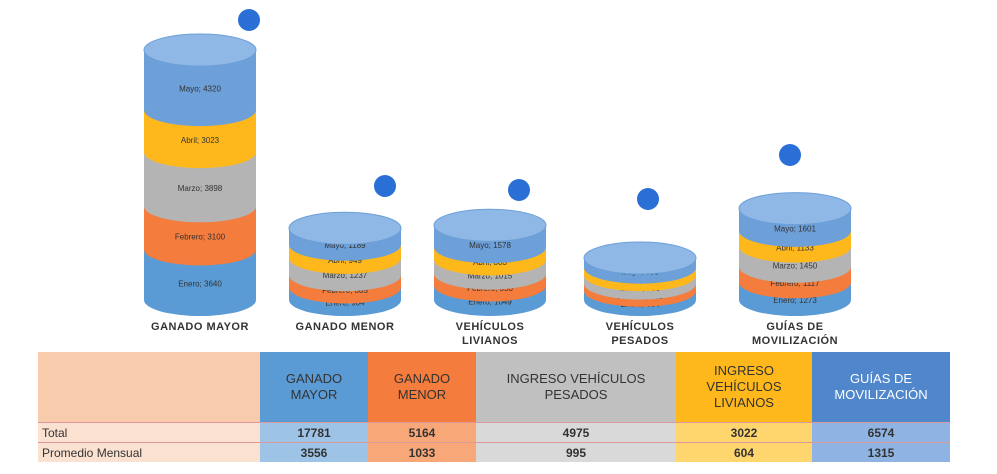  I want to click on row: Promedio Mensual 3556 1033 995 604 1315, so click(494, 452).